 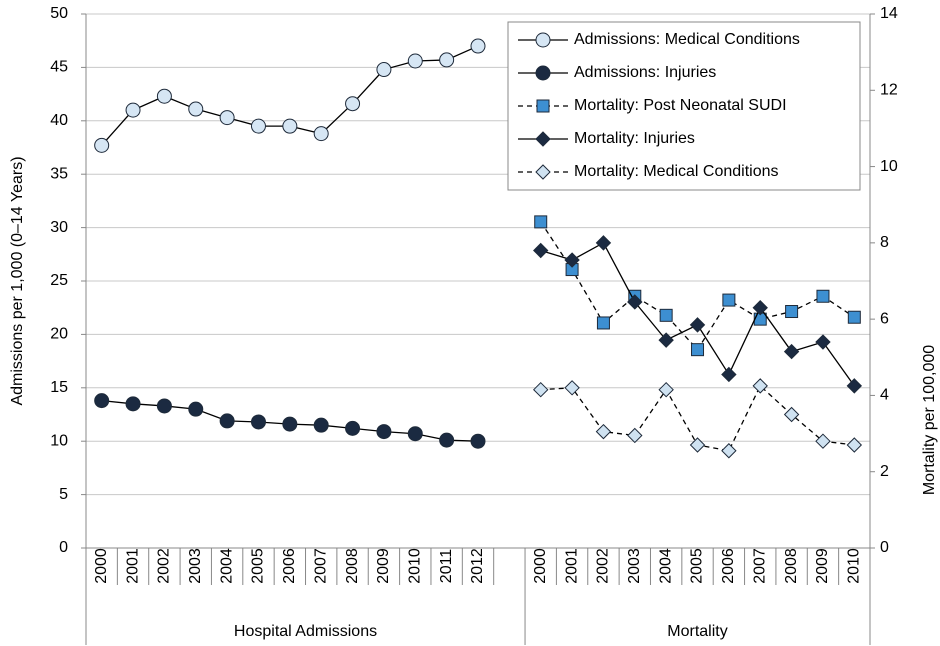 What do you see at coordinates (59, 173) in the screenshot?
I see `y-tick-label: 35` at bounding box center [59, 173].